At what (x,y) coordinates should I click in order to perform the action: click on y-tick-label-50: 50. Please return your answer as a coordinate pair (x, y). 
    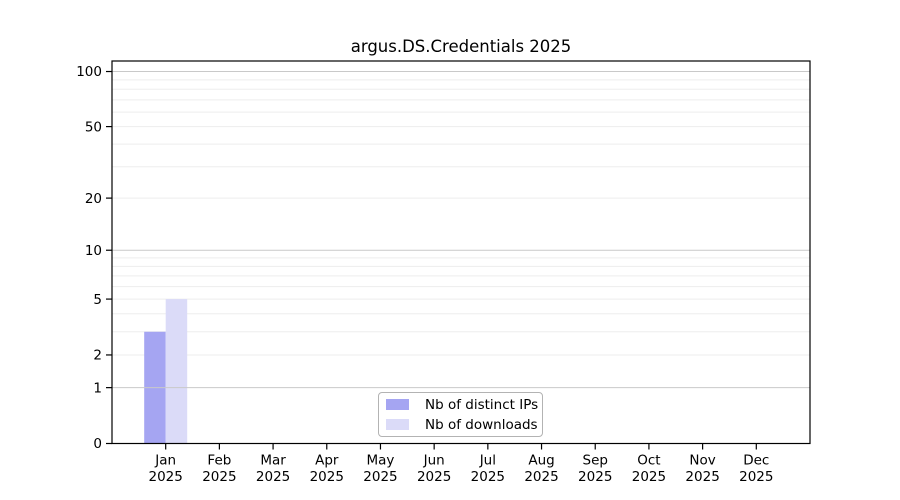
    Looking at the image, I should click on (93, 127).